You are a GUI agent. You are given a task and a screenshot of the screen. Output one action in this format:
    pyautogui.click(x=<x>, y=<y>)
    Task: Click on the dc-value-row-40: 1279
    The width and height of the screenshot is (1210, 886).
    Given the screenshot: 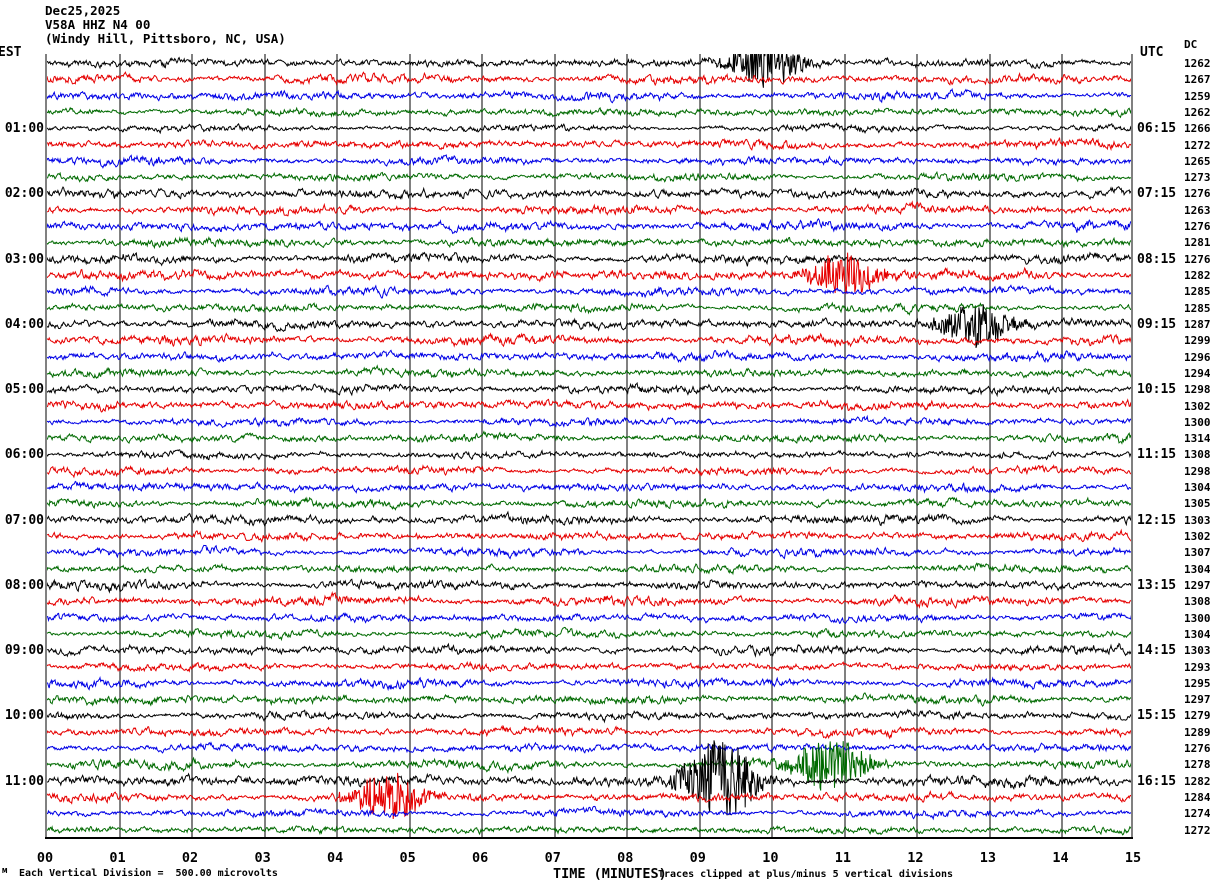 What is the action you would take?
    pyautogui.click(x=1197, y=716)
    